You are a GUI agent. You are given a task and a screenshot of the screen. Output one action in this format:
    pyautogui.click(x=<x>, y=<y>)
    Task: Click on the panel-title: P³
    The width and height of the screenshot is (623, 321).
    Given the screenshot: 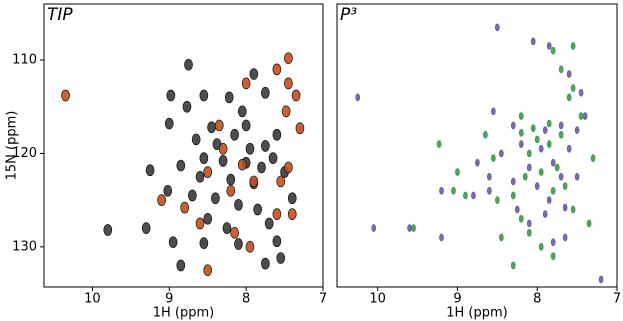 What is the action you would take?
    pyautogui.click(x=348, y=15)
    